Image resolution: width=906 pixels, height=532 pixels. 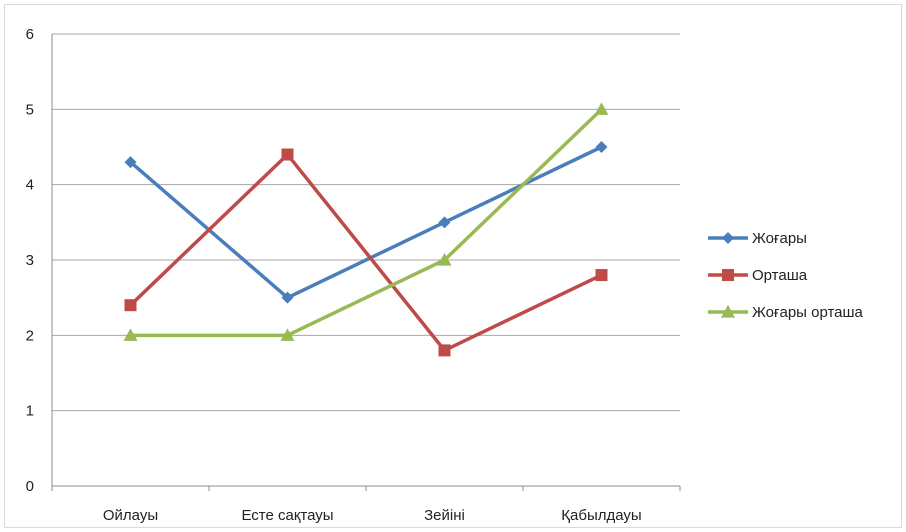 I want to click on legend-item: Орташа, so click(x=758, y=275).